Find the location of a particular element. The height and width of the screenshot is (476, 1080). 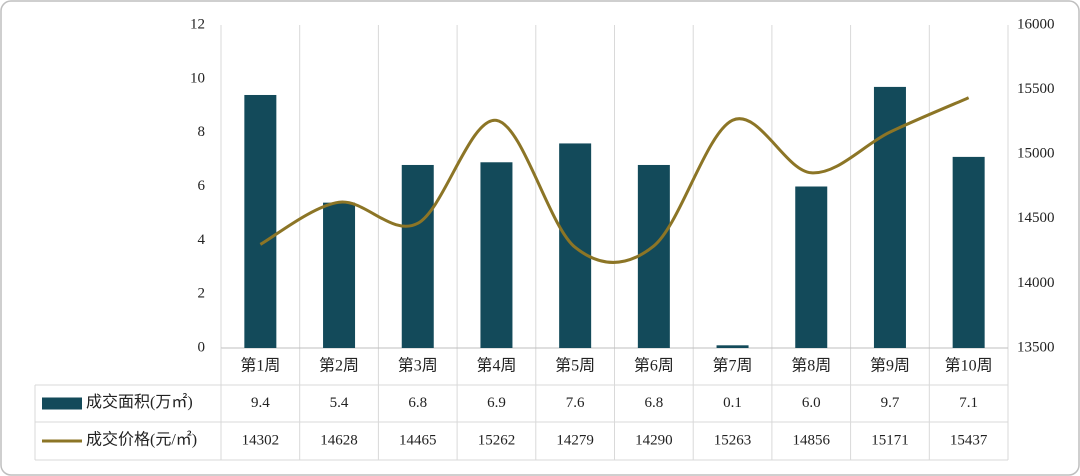

x-tick-label: 第10周 is located at coordinates (969, 366).